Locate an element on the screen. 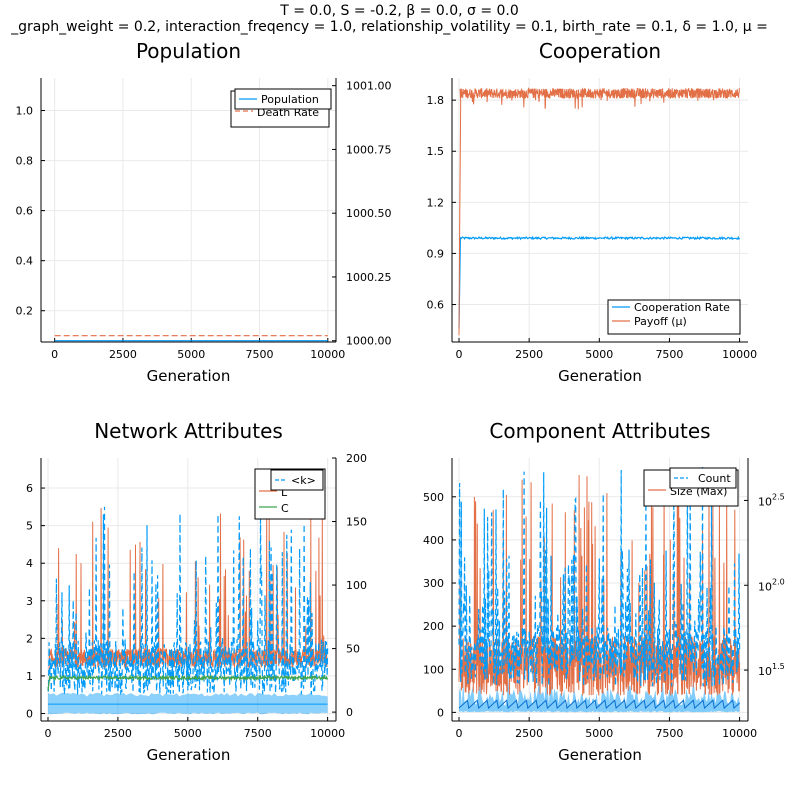 The image size is (799, 800). chart-title: Network Attributes is located at coordinates (188, 431).